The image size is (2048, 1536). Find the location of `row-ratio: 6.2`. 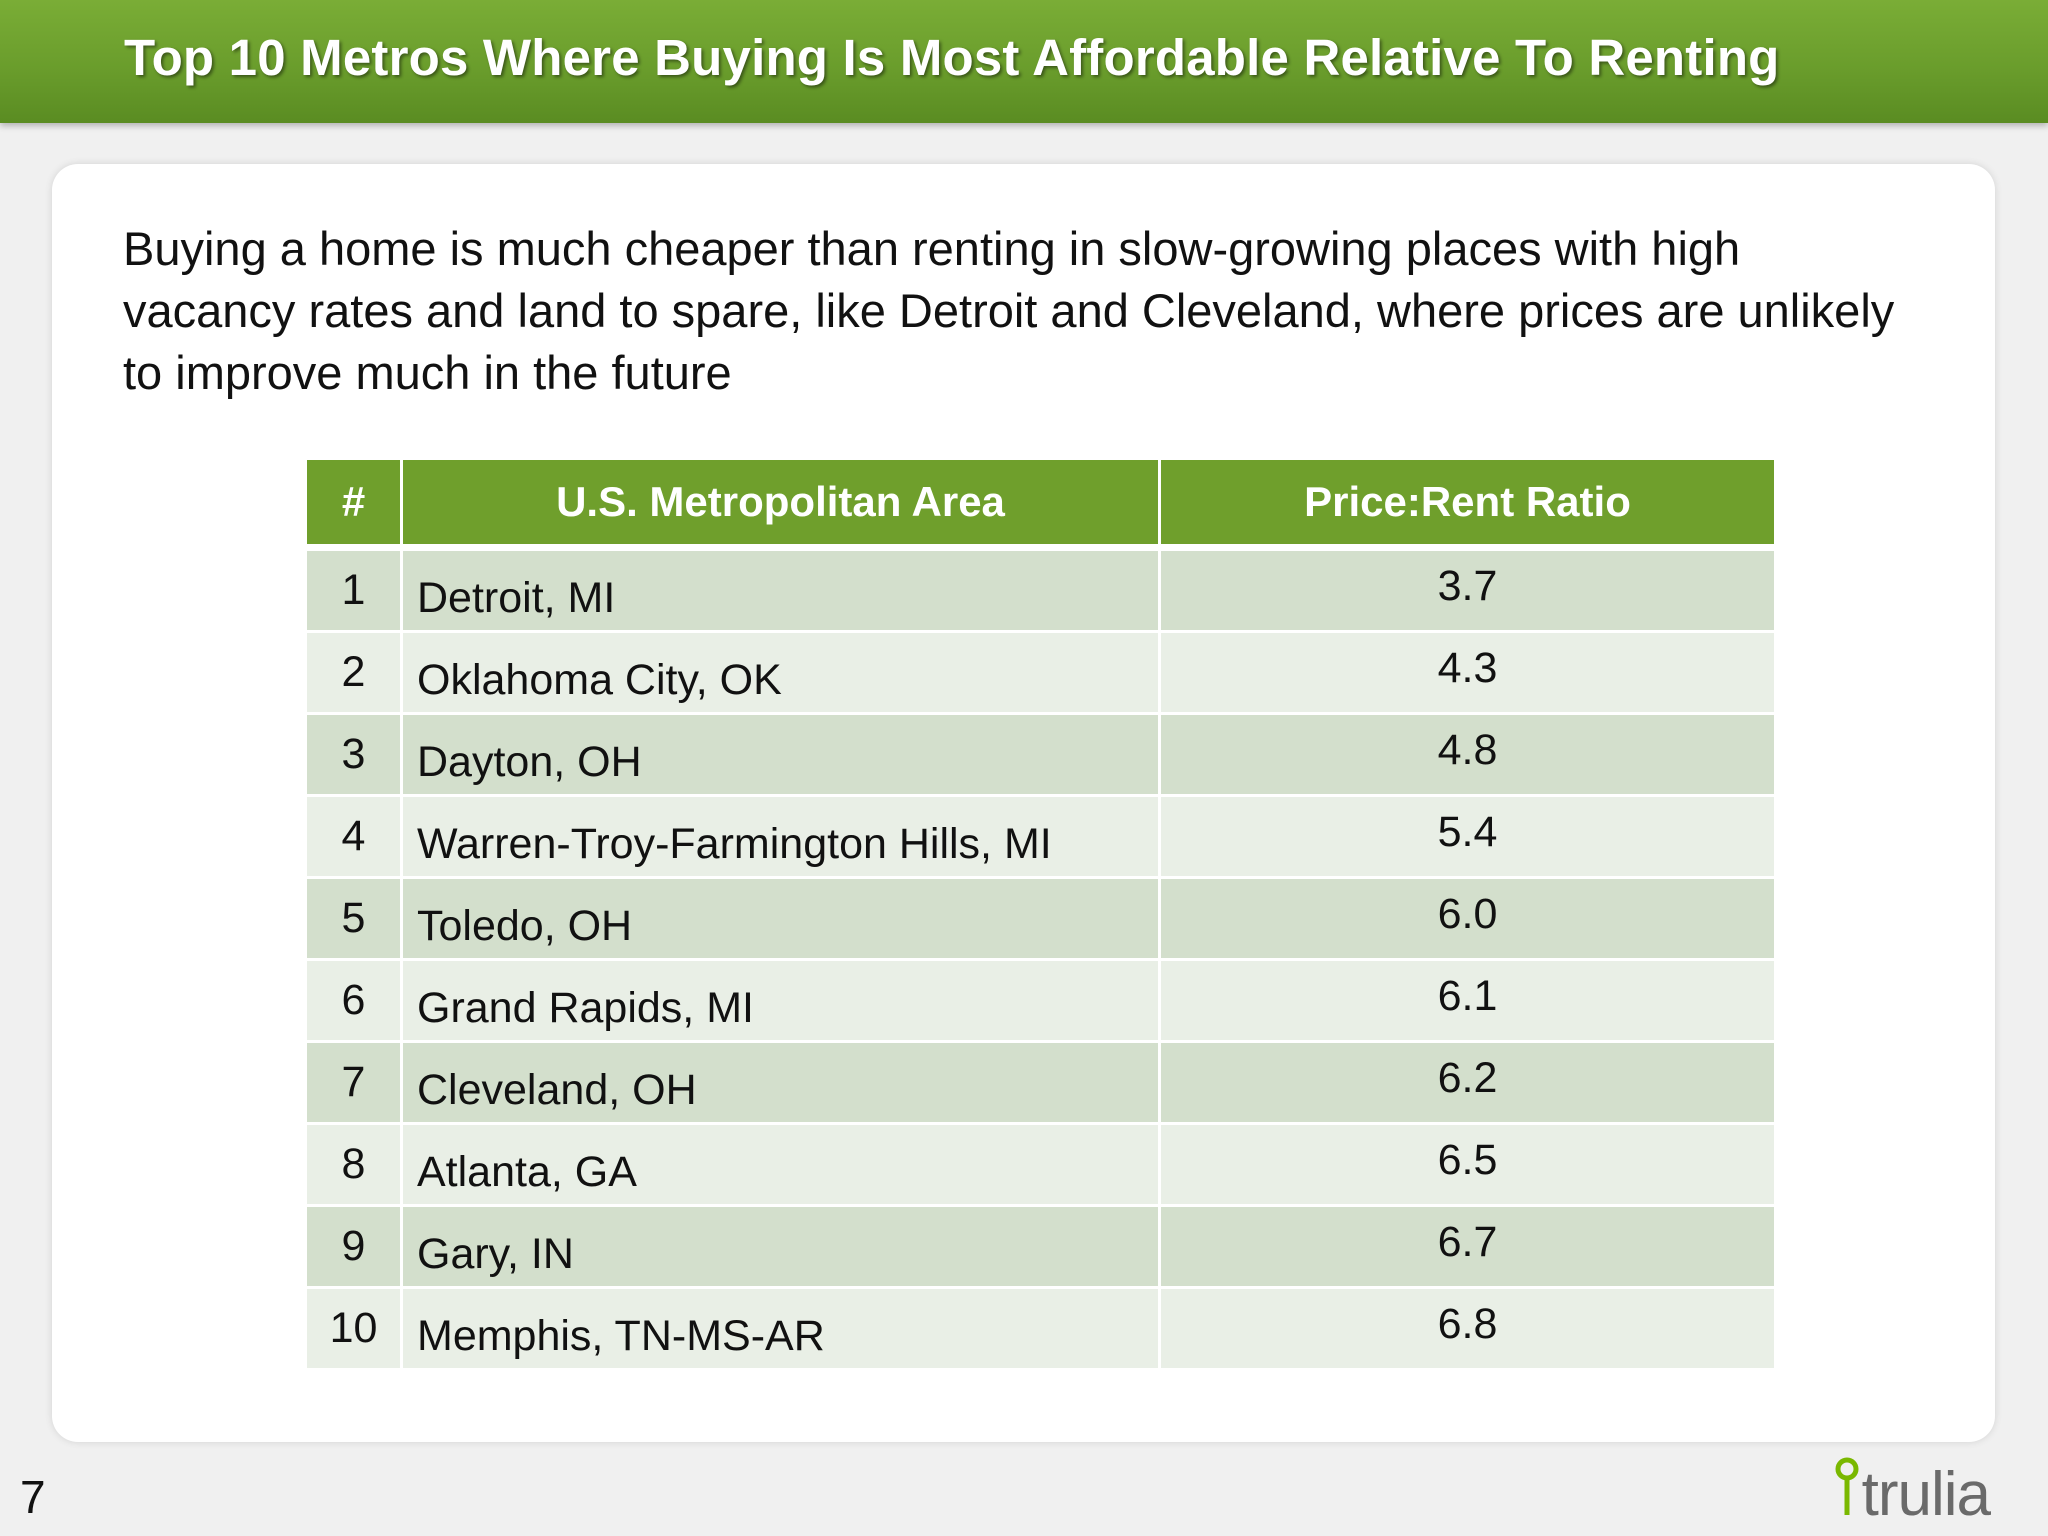

row-ratio: 6.2 is located at coordinates (1467, 1082).